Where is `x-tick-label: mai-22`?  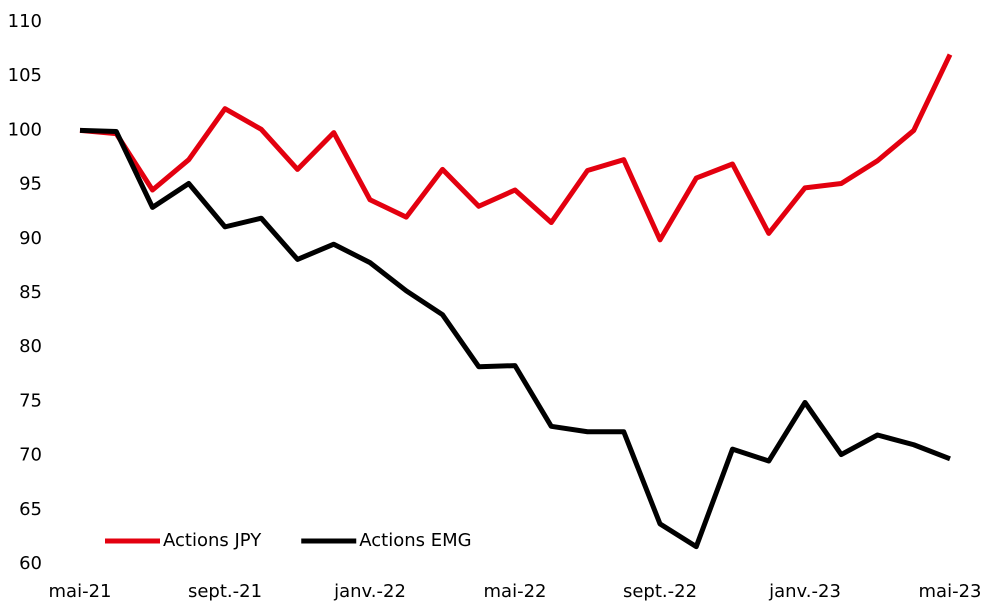
x-tick-label: mai-22 is located at coordinates (515, 591).